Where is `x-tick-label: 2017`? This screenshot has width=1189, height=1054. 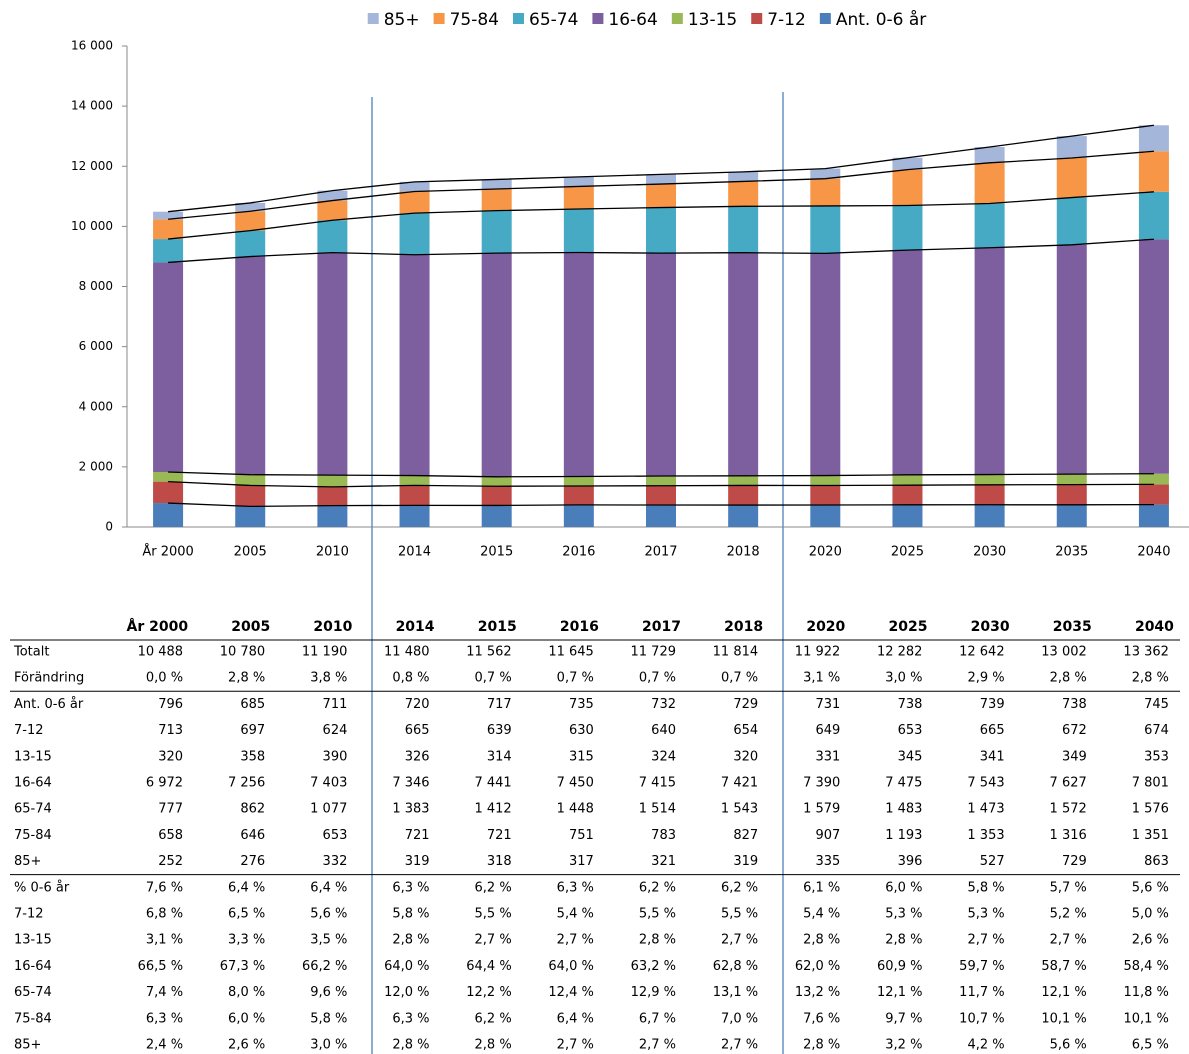
x-tick-label: 2017 is located at coordinates (660, 552).